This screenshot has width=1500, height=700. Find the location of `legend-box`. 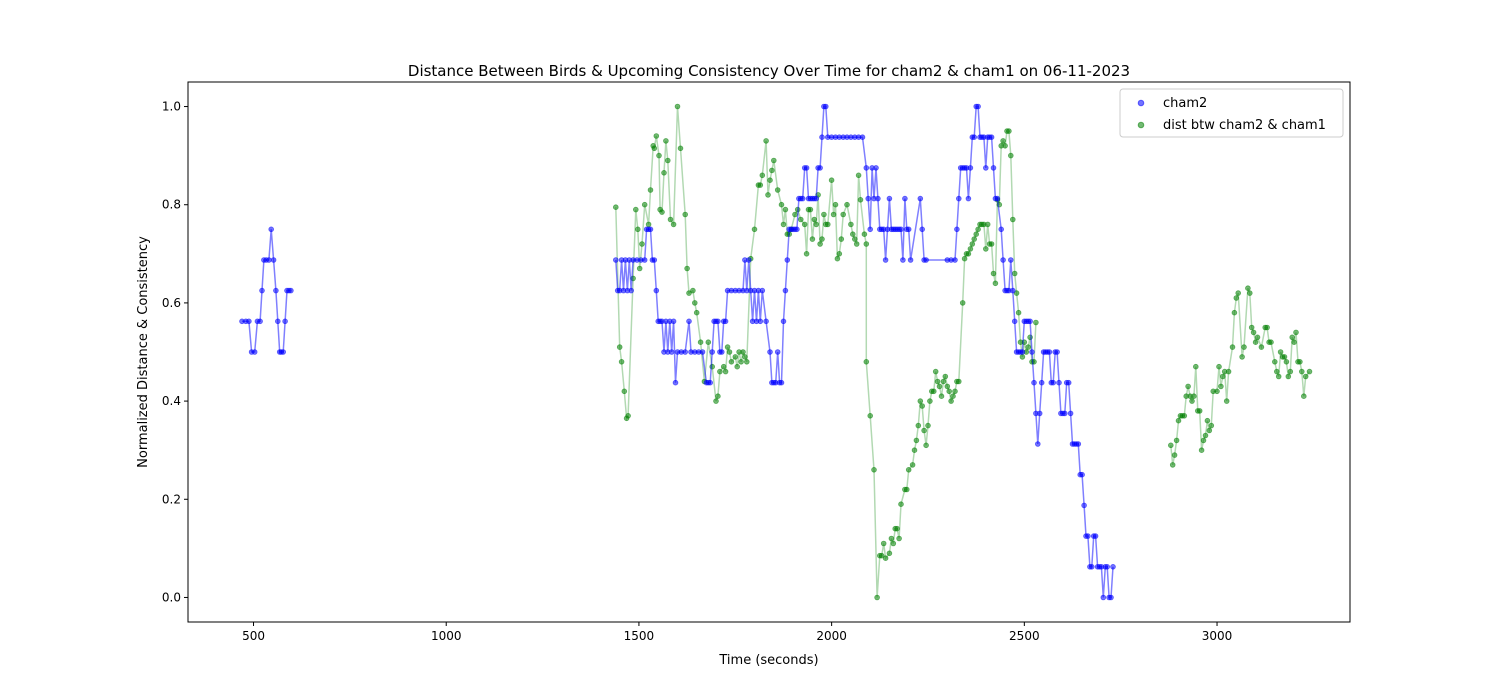

legend-box is located at coordinates (1231, 113).